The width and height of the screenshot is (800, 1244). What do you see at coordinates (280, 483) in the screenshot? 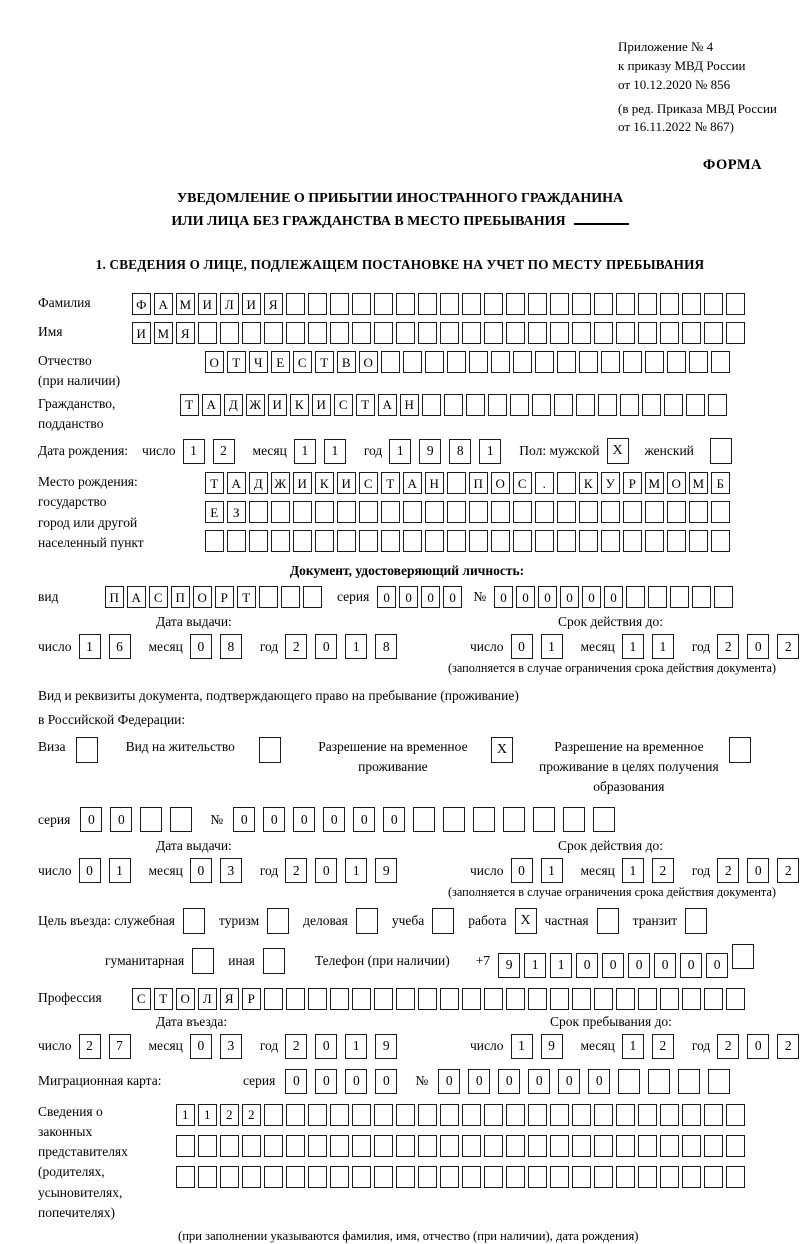
I see `char-cell: Ж` at bounding box center [280, 483].